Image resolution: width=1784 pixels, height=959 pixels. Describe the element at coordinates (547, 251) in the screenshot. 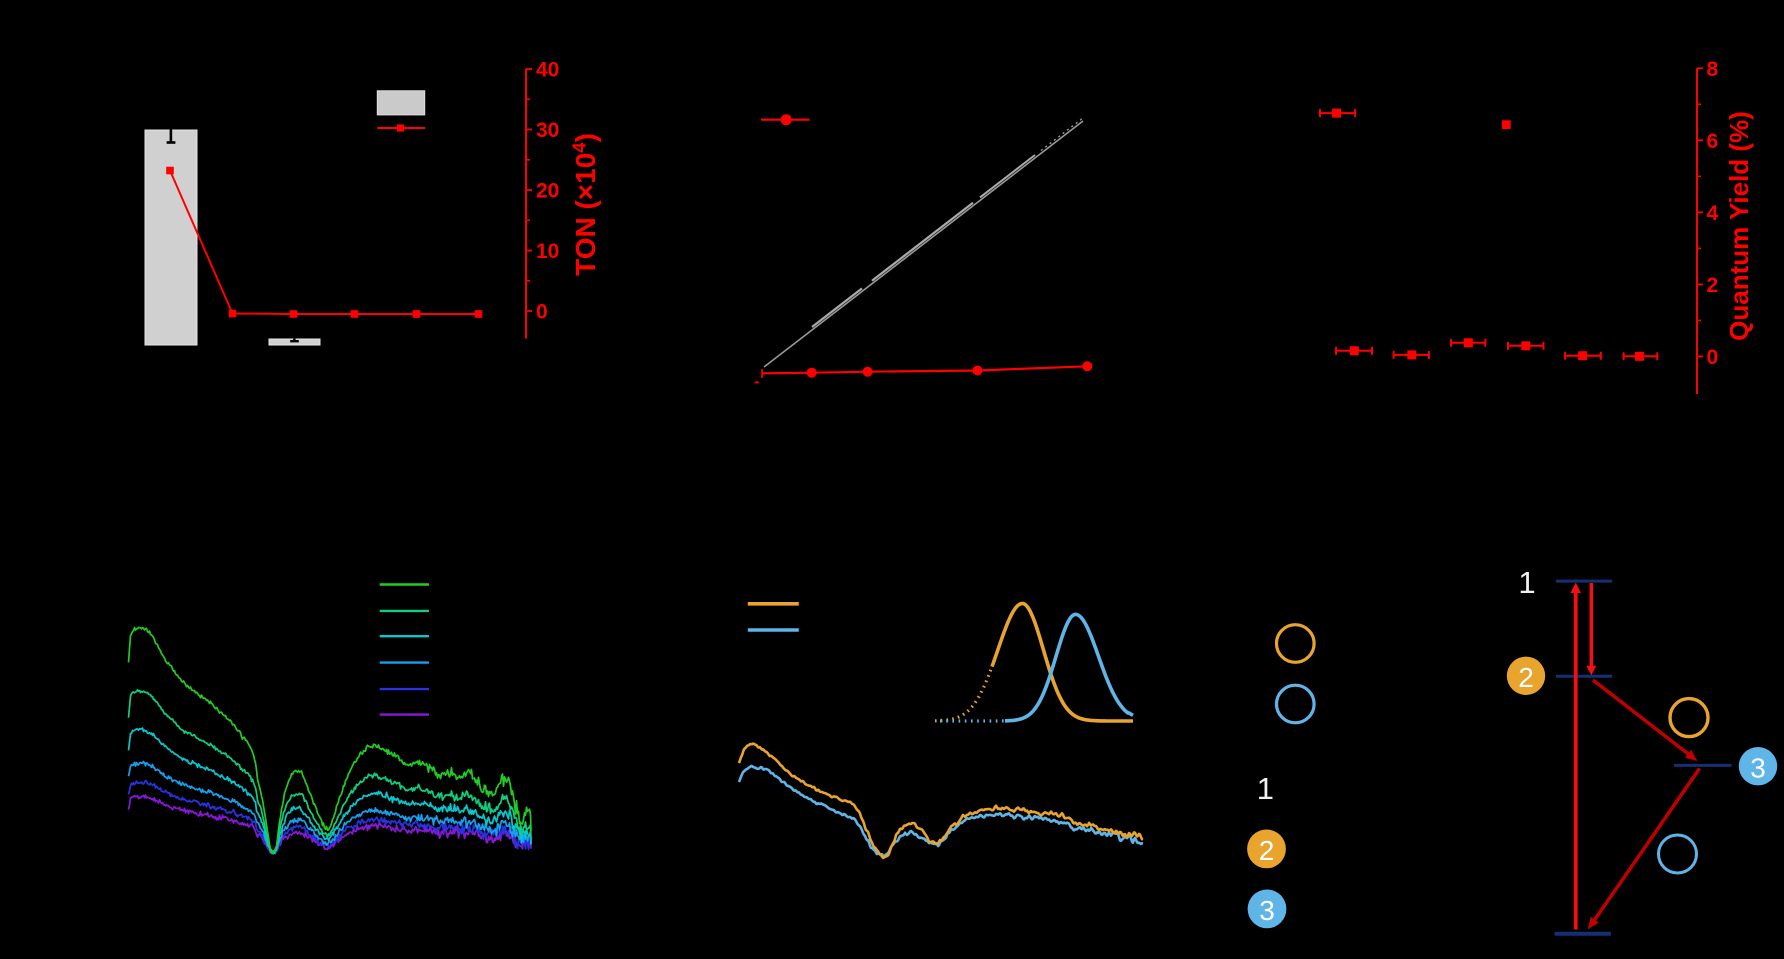

I see `svg-text: 10` at that location.